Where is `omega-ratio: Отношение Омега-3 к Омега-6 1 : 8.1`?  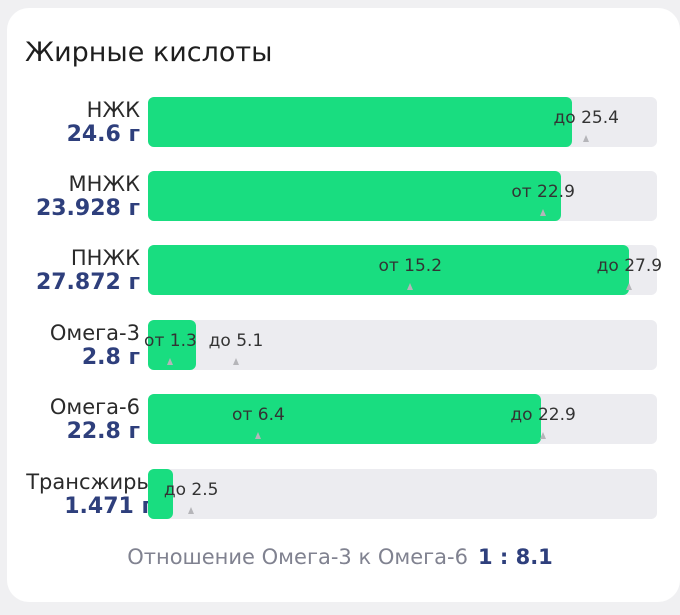
omega-ratio: Отношение Омега-3 к Омега-6 1 : 8.1 is located at coordinates (340, 557).